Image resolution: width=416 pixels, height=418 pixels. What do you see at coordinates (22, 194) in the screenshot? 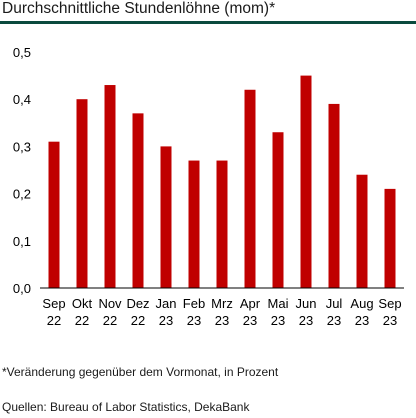
I see `y-tick-label: 0,2` at bounding box center [22, 194].